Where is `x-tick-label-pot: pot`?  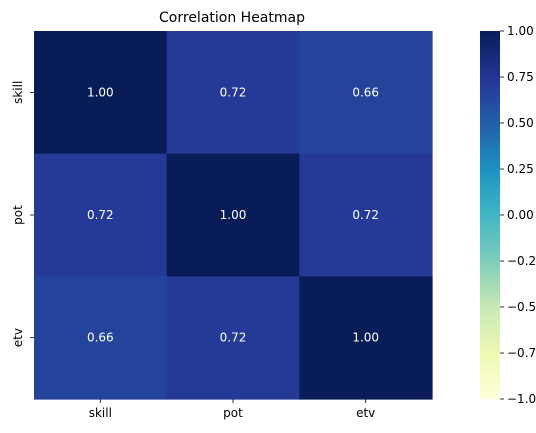 x-tick-label-pot: pot is located at coordinates (233, 413).